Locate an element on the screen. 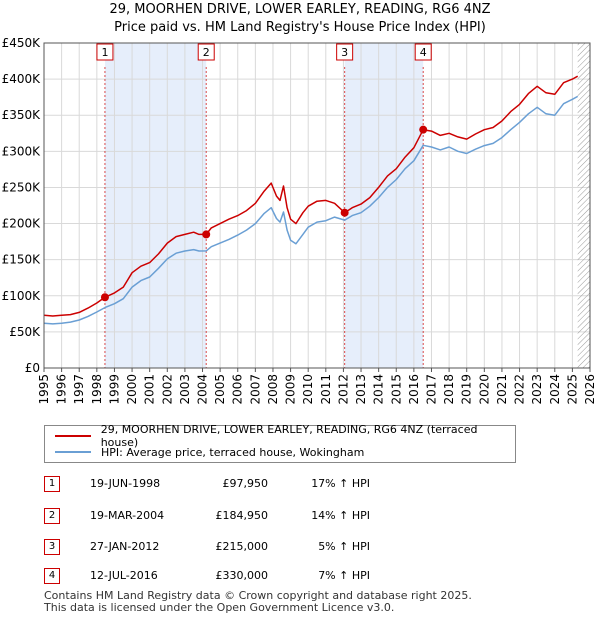 This screenshot has width=600, height=620. y-tick-label: £300K is located at coordinates (22, 151).